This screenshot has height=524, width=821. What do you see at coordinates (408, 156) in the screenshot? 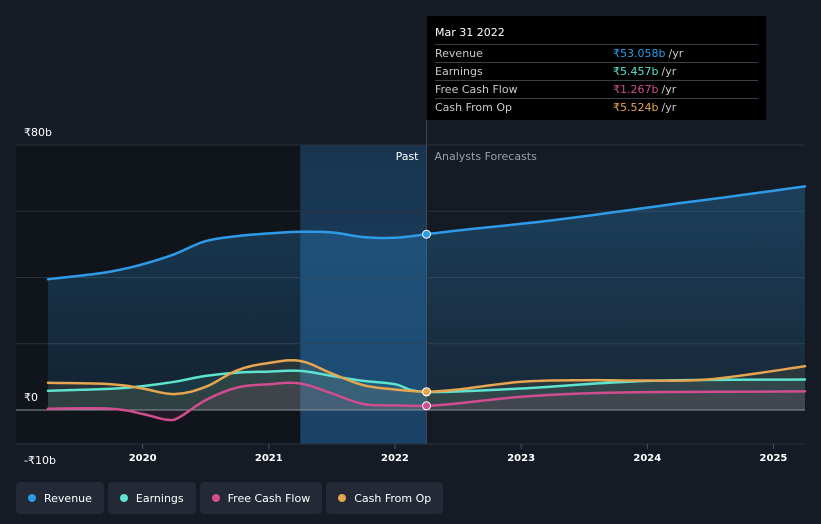
I see `past-label: Past` at bounding box center [408, 156].